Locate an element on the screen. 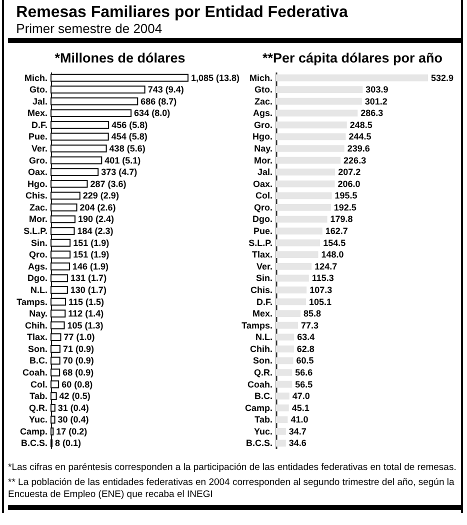 This screenshot has height=525, width=467. data-label: 41.0 is located at coordinates (299, 419).